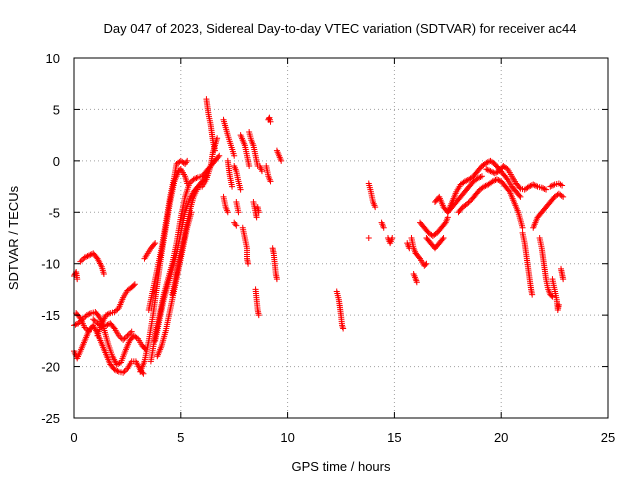 This screenshot has width=640, height=480. Describe the element at coordinates (109, 349) in the screenshot. I see `series-arc-a1` at that location.